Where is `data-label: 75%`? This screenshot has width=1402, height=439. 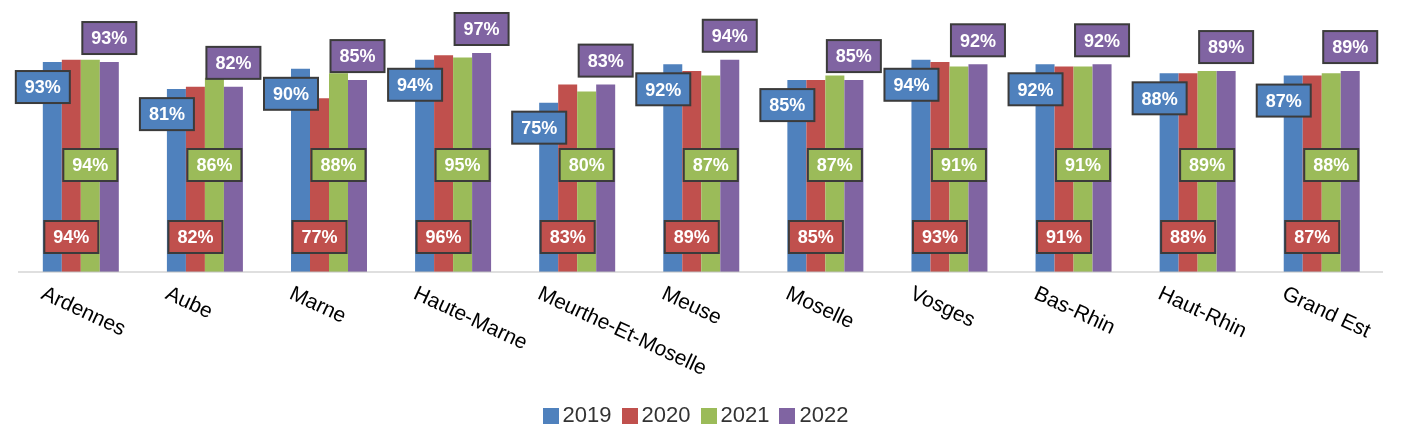 data-label: 75% is located at coordinates (539, 127).